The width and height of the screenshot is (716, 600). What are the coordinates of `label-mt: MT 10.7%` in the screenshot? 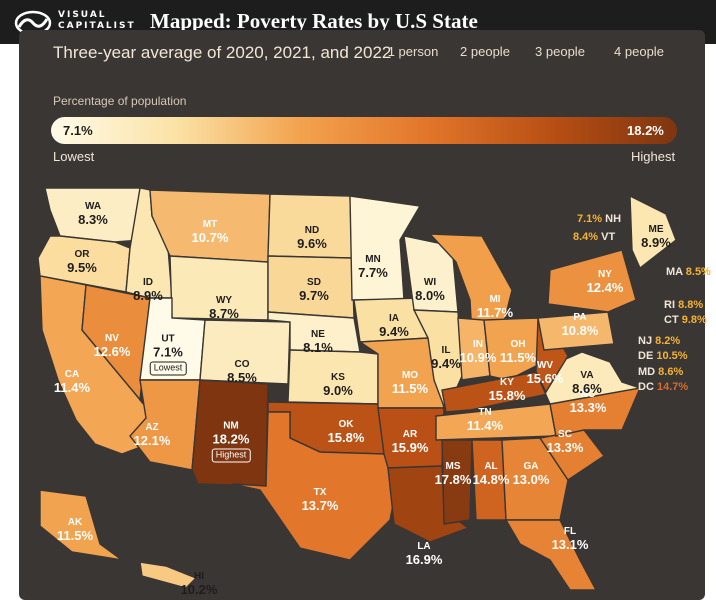 It's located at (210, 231).